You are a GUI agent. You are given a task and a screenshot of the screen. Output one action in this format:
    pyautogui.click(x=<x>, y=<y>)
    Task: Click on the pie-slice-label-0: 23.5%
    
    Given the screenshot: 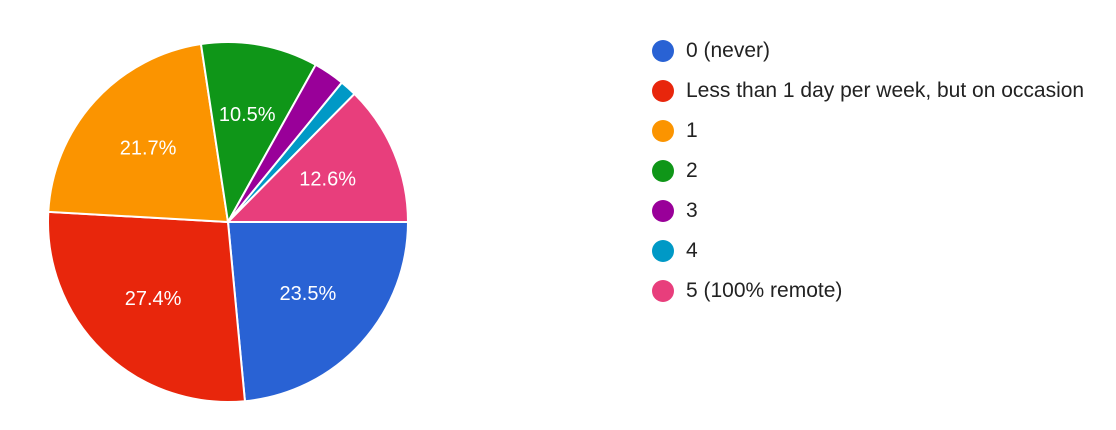 What is the action you would take?
    pyautogui.click(x=308, y=294)
    